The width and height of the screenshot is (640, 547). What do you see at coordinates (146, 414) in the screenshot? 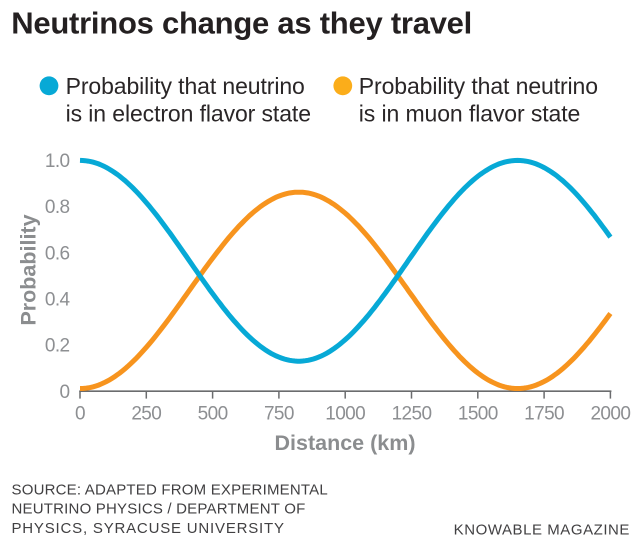
I see `svg-text: 250` at bounding box center [146, 414].